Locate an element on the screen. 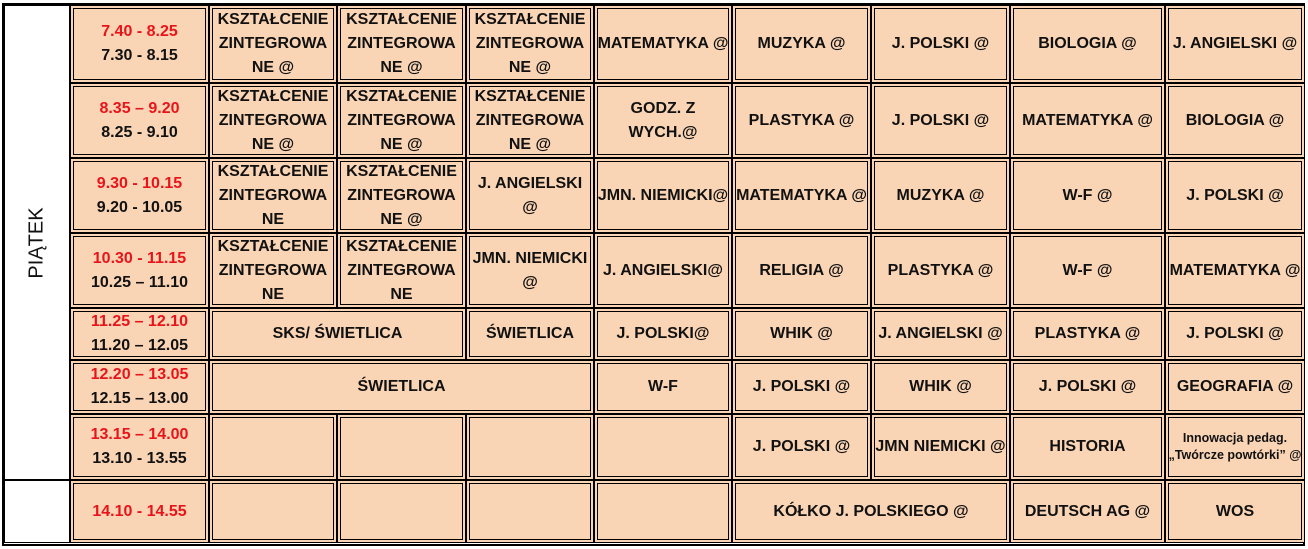 This screenshot has width=1308, height=549. time-alt: 10.25 – 11.10 is located at coordinates (139, 282).